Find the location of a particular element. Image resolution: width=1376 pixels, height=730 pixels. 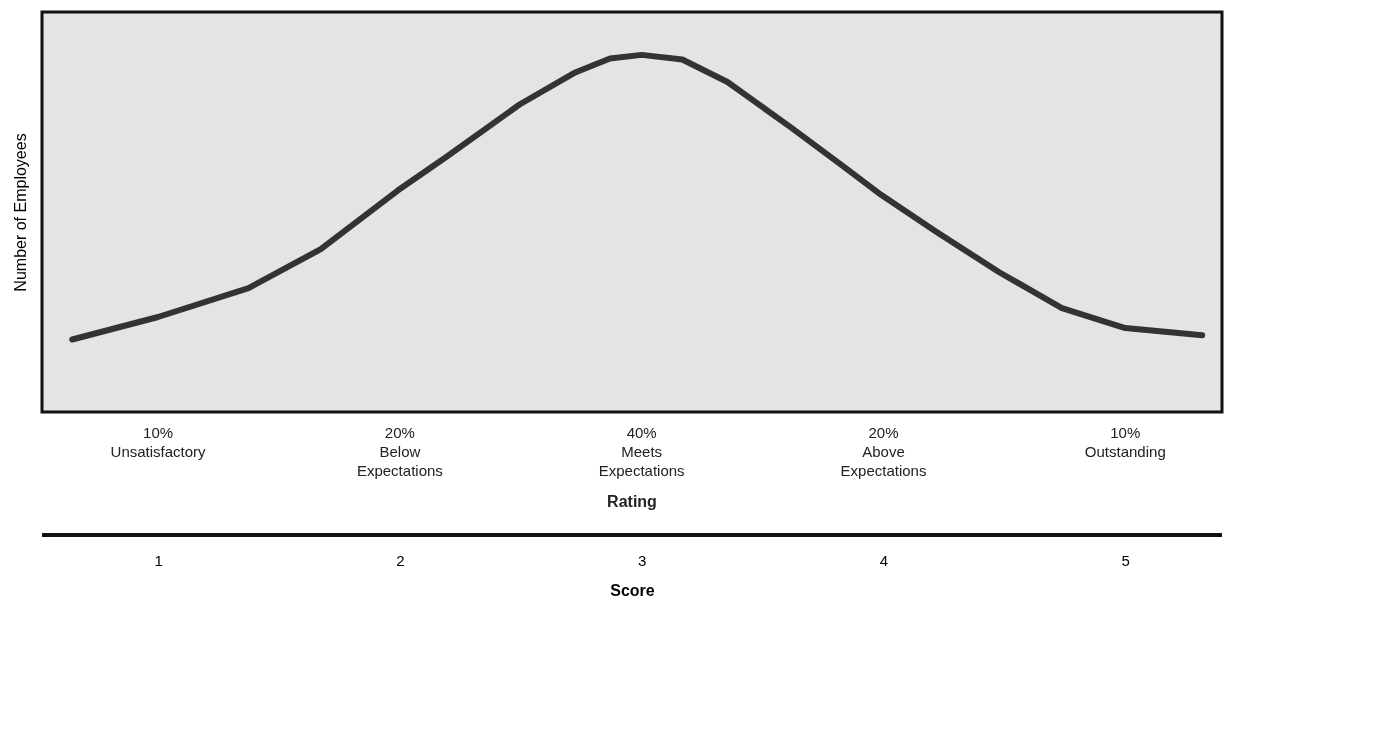

x-tick-label: 1 is located at coordinates (158, 560).